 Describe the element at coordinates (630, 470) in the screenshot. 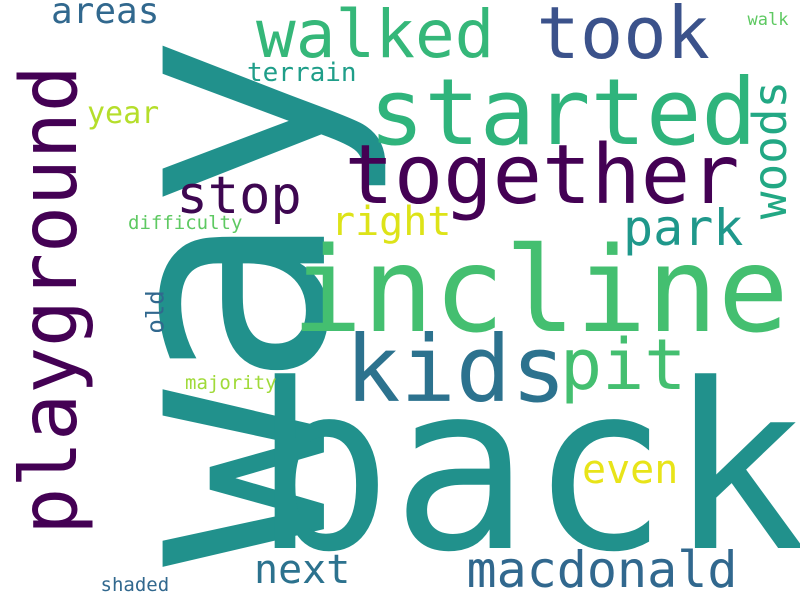

I see `word-even: even` at that location.